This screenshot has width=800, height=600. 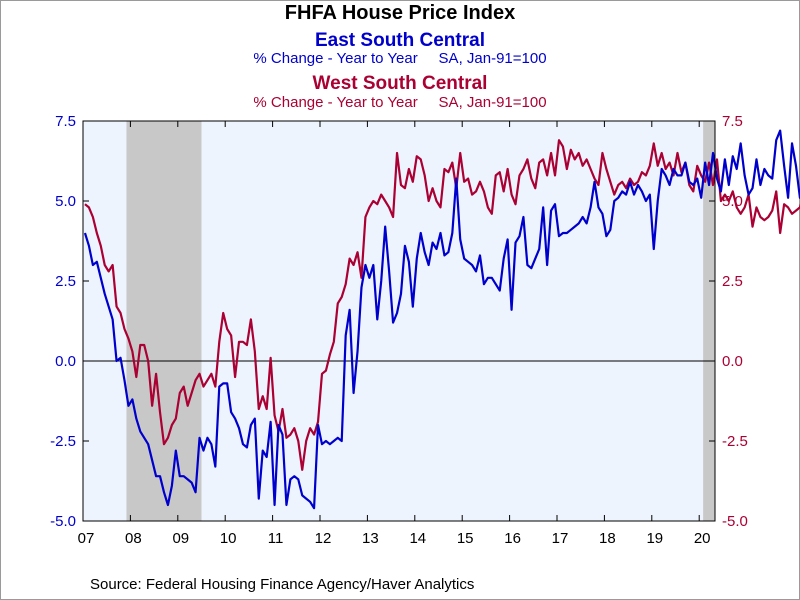 I want to click on y-tick-label-left: -2.5, so click(x=63, y=441).